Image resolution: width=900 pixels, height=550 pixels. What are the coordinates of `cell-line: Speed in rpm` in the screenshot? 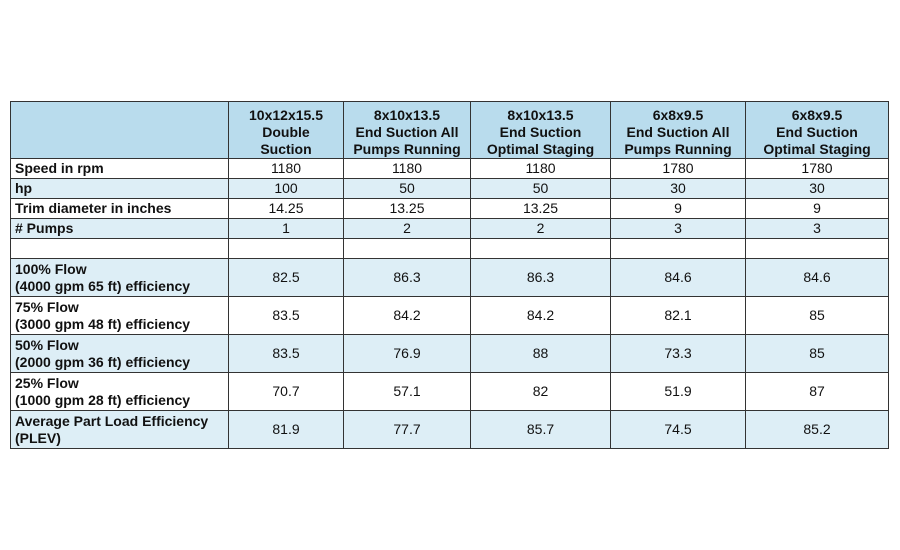 It's located at (59, 168).